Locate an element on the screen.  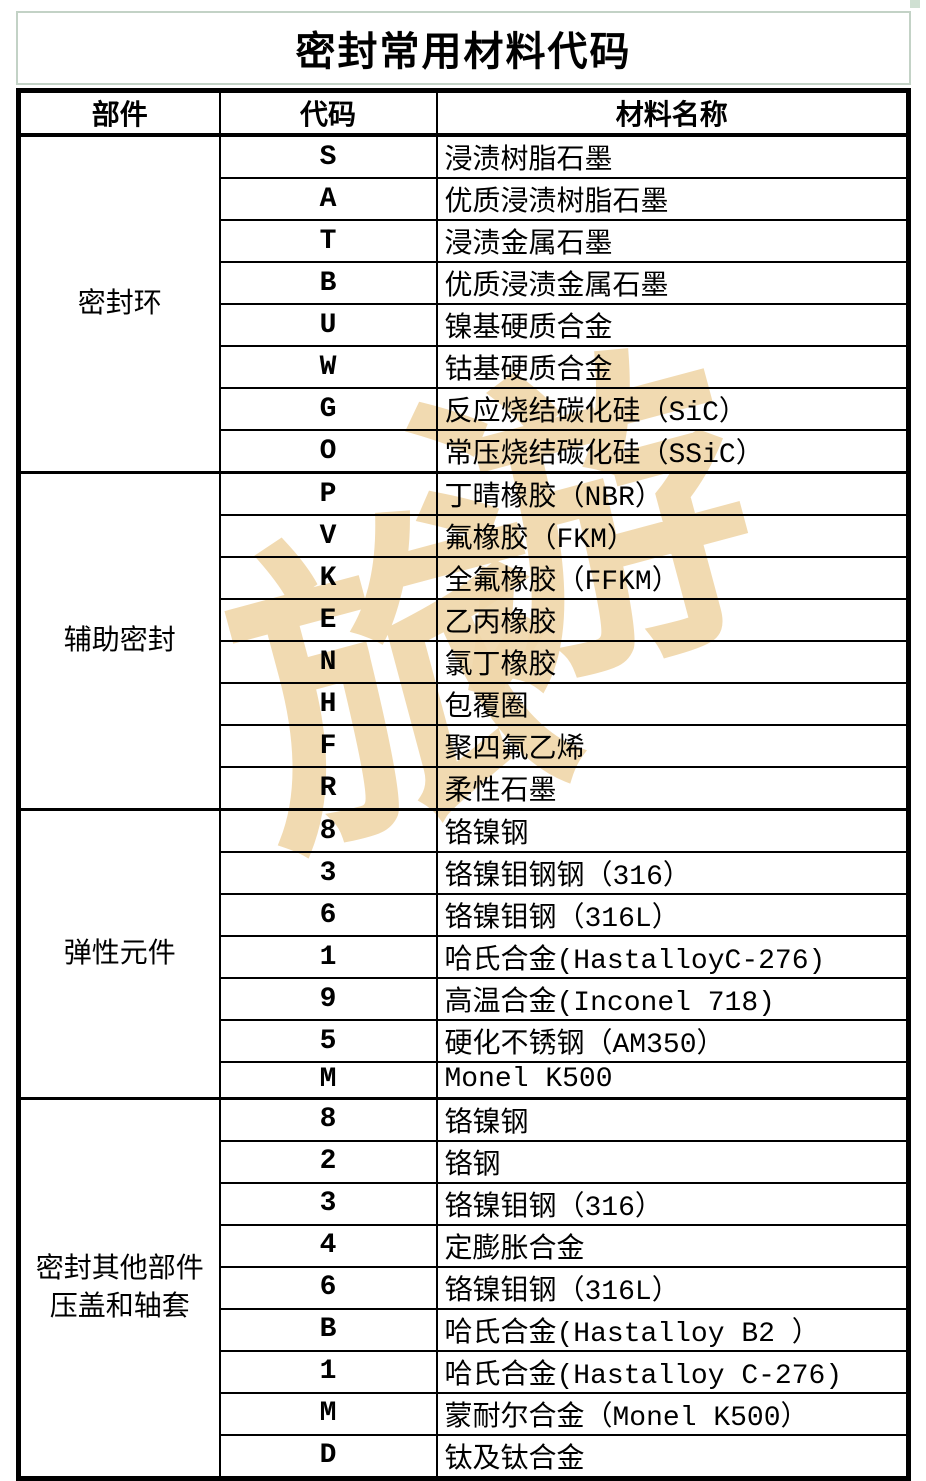
component-group-cell: 密封环 is located at coordinates (119, 304).